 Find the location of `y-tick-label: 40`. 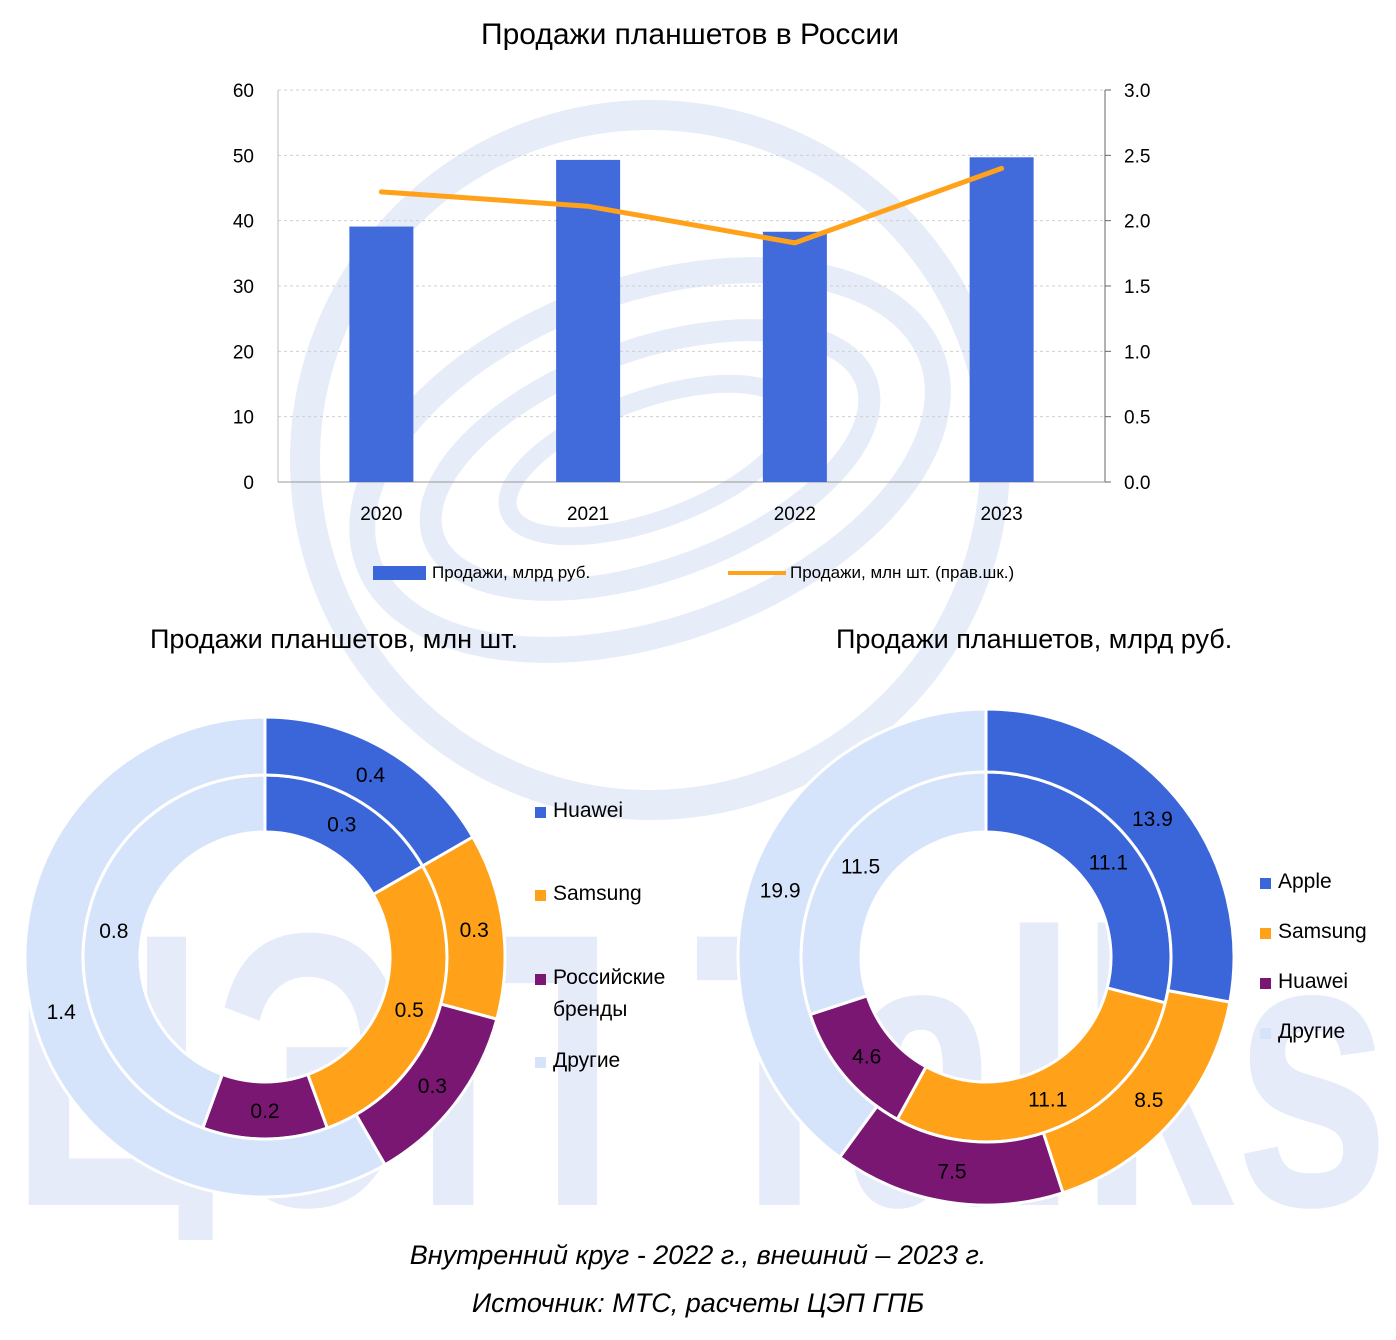

y-tick-label: 40 is located at coordinates (243, 222).